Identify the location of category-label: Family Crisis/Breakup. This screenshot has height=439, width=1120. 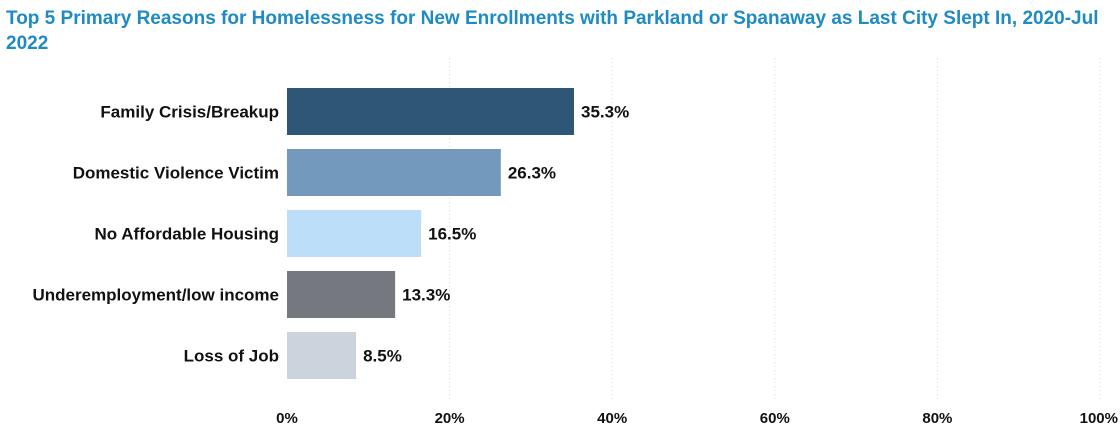
(189, 112).